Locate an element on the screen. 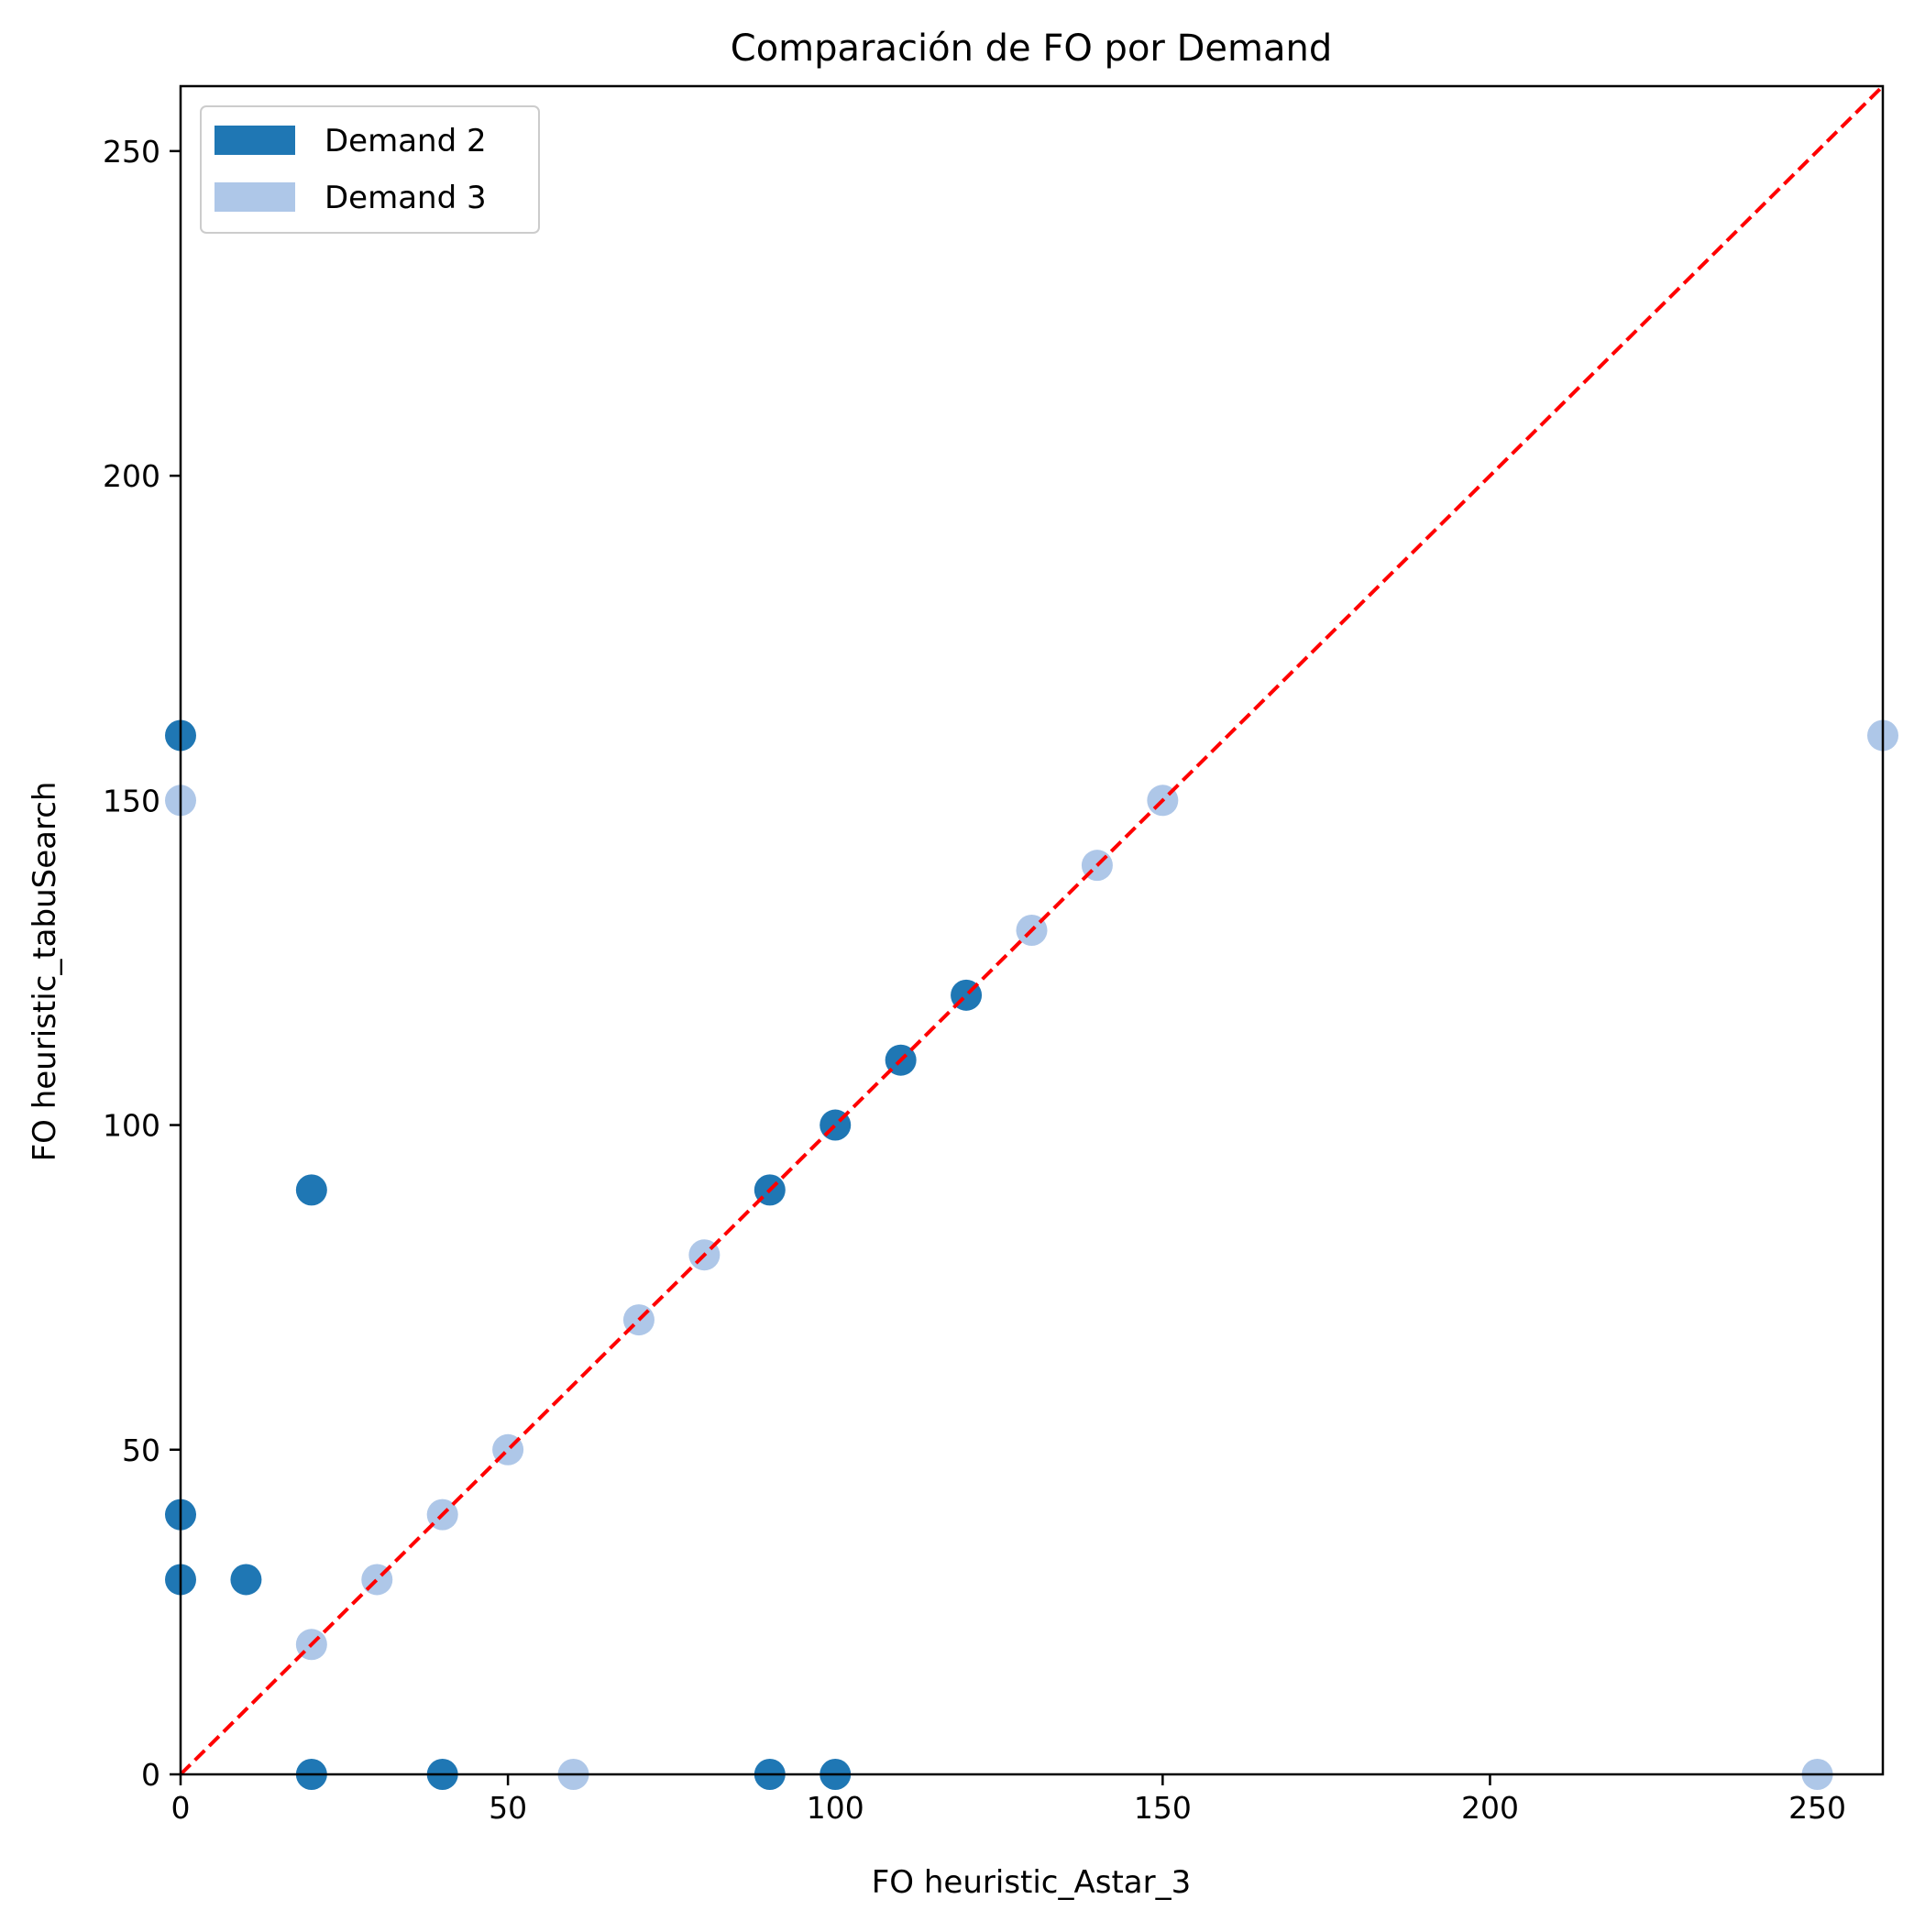 Image resolution: width=1914 pixels, height=1932 pixels. y-tick-label: 200 is located at coordinates (131, 476).